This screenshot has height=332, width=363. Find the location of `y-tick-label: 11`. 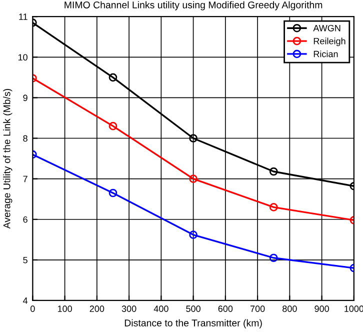

y-tick-label: 11 is located at coordinates (23, 17).